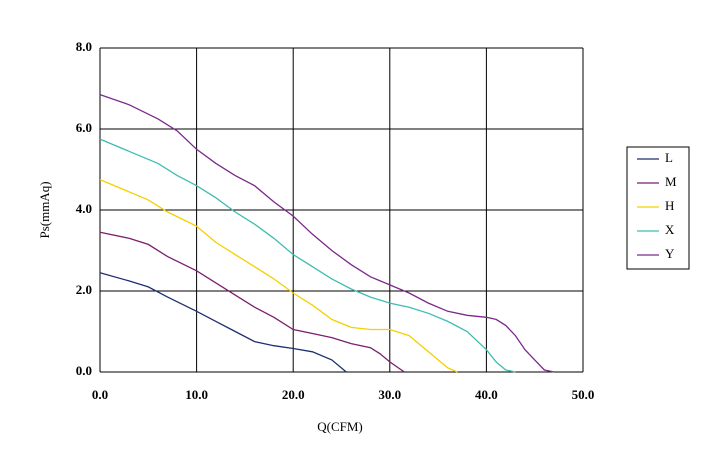  What do you see at coordinates (669, 157) in the screenshot?
I see `legend-label: L` at bounding box center [669, 157].